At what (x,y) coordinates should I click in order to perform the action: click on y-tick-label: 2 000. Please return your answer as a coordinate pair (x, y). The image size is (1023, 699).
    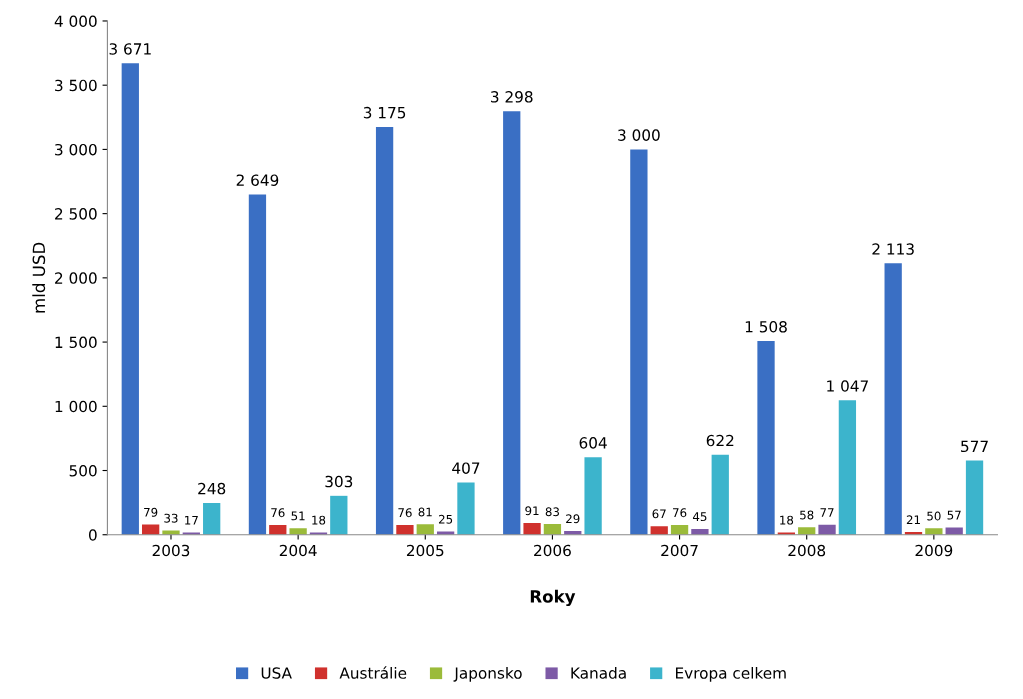
    Looking at the image, I should click on (76, 278).